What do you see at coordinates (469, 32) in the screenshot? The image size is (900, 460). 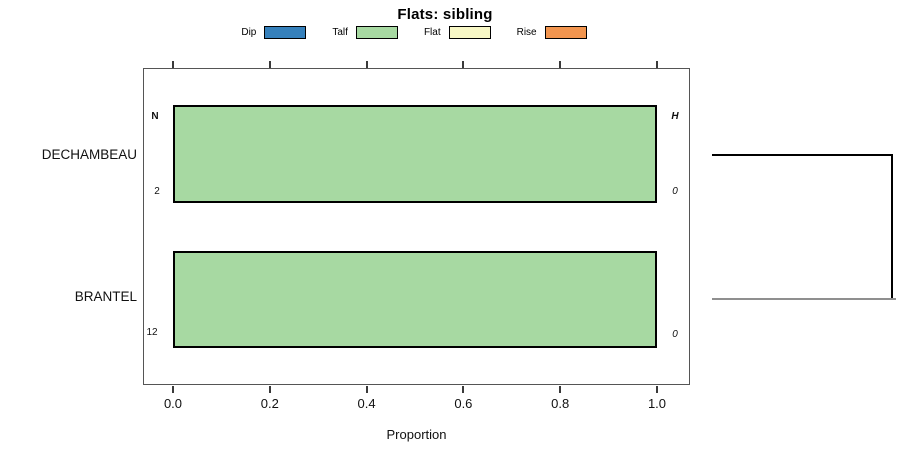 I see `legend-swatch-flat` at bounding box center [469, 32].